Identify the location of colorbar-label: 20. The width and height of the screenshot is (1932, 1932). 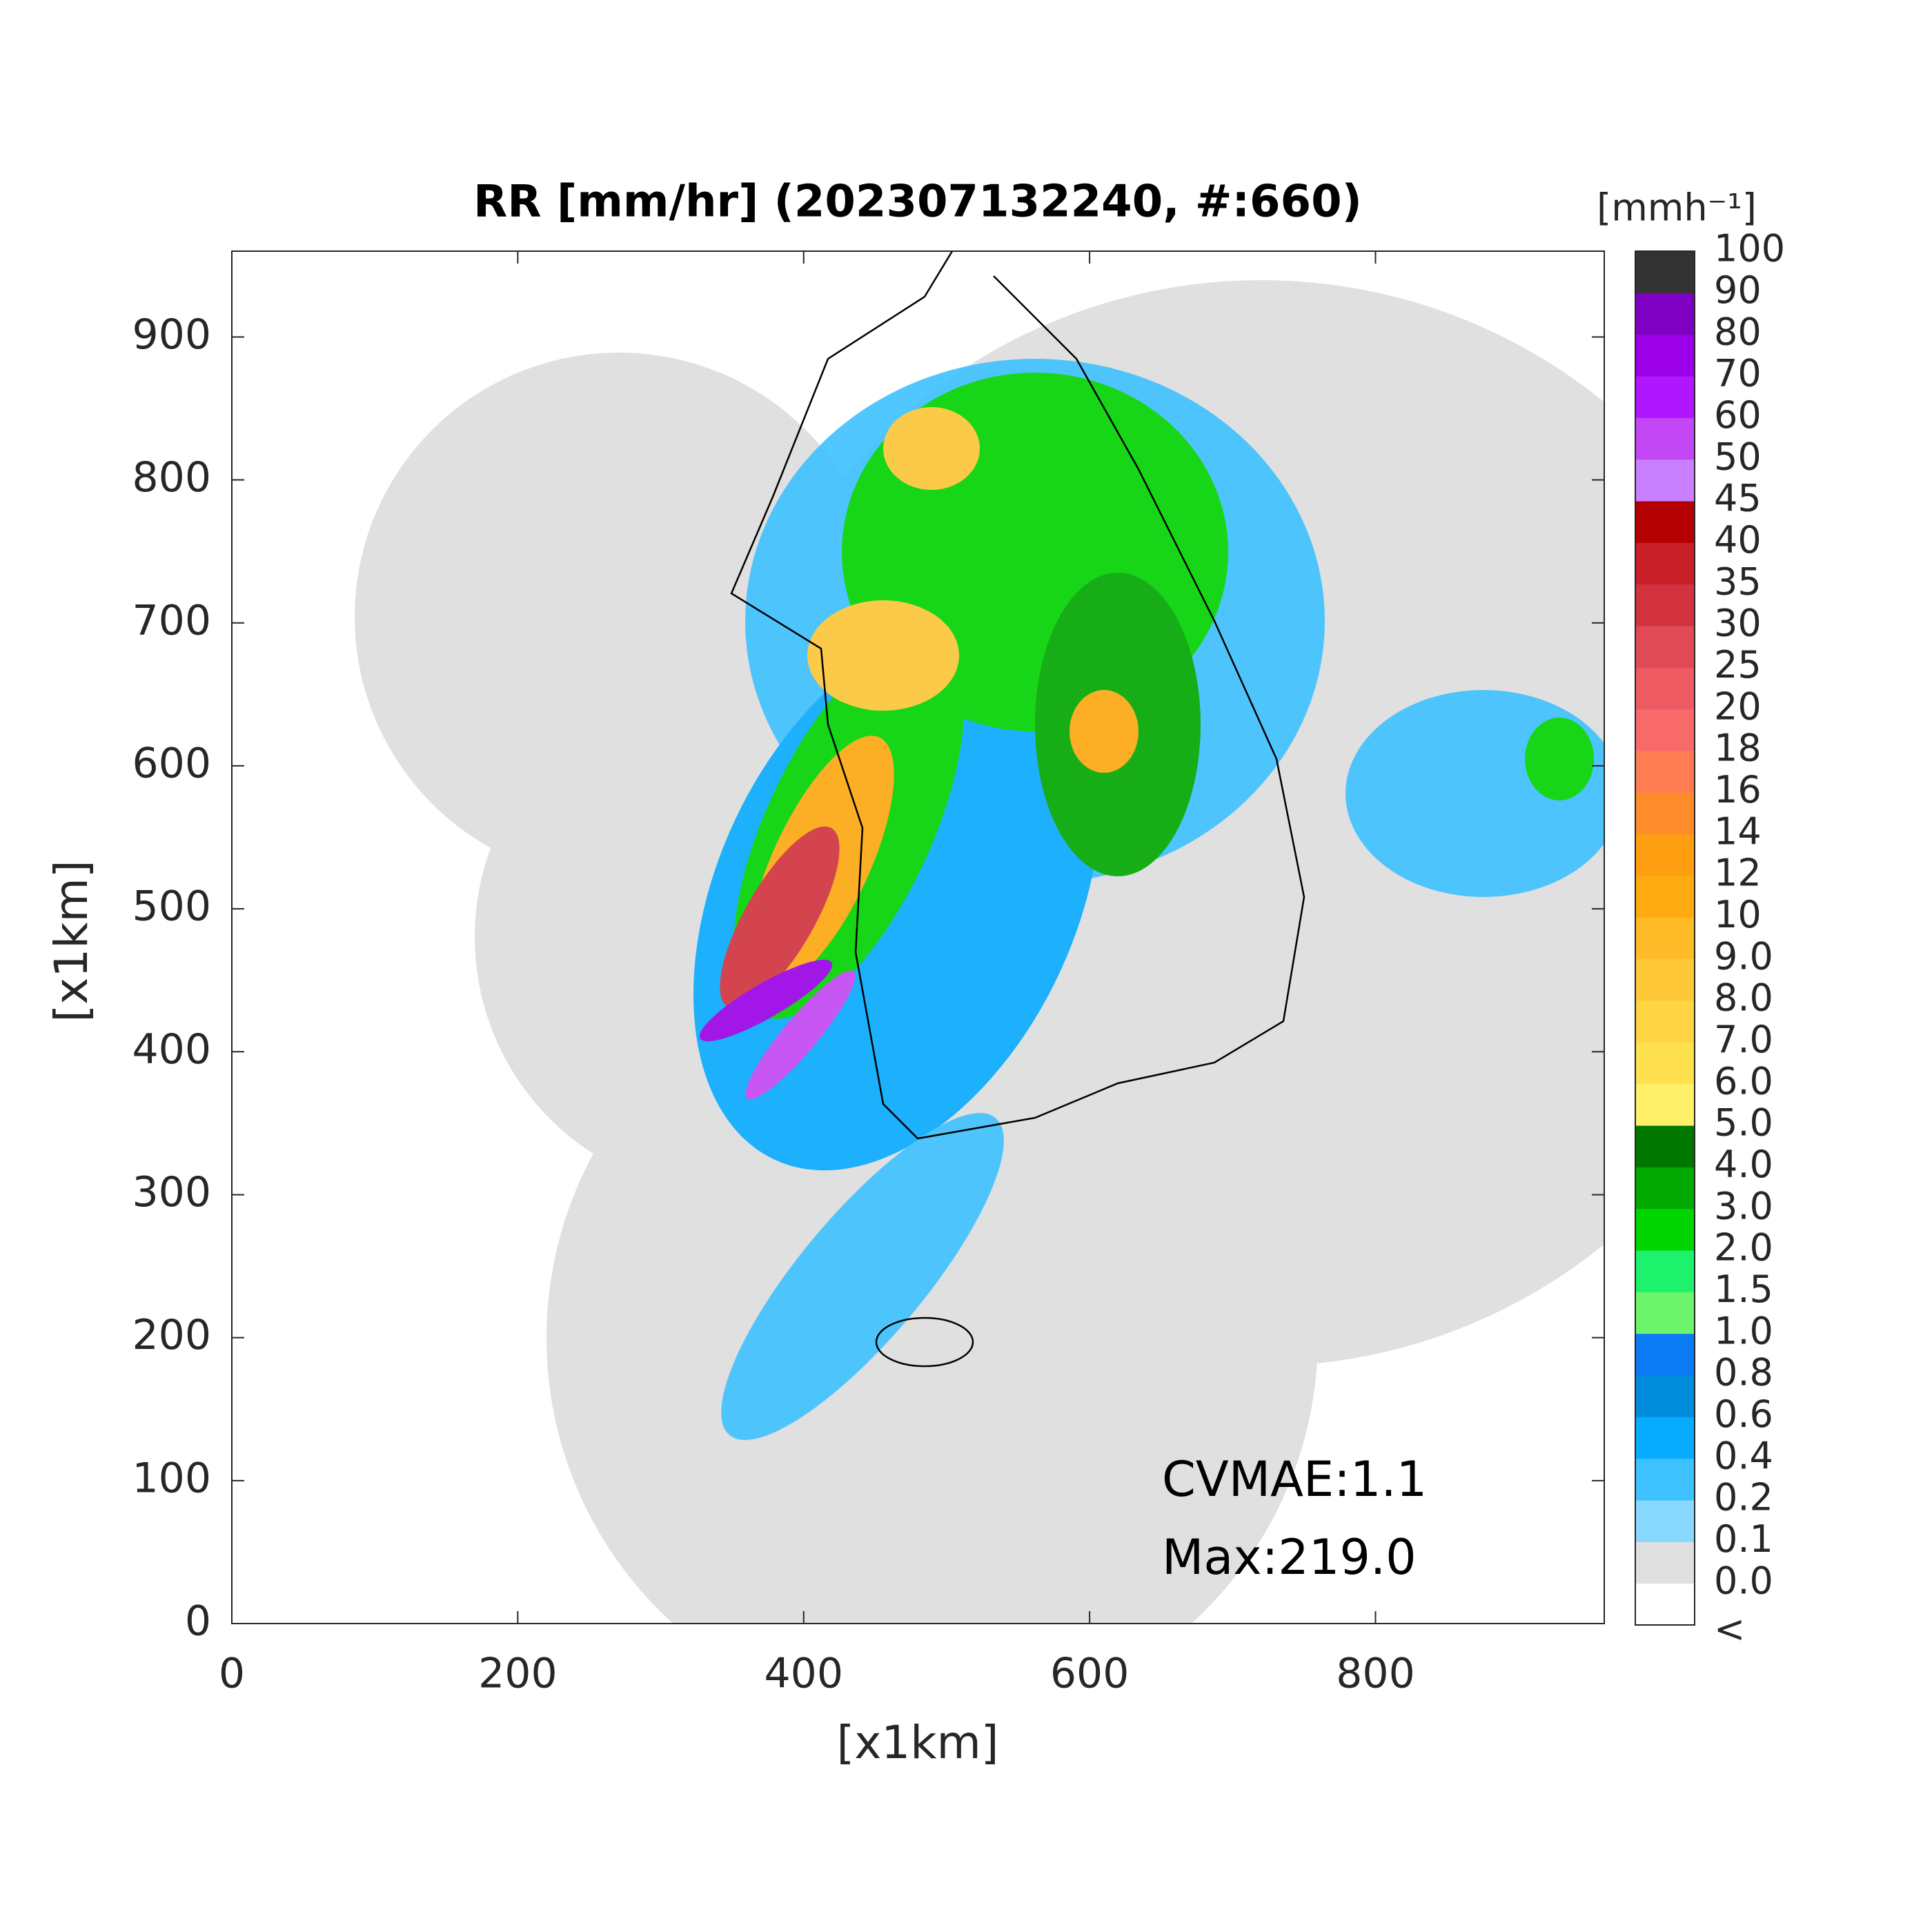
(1738, 706).